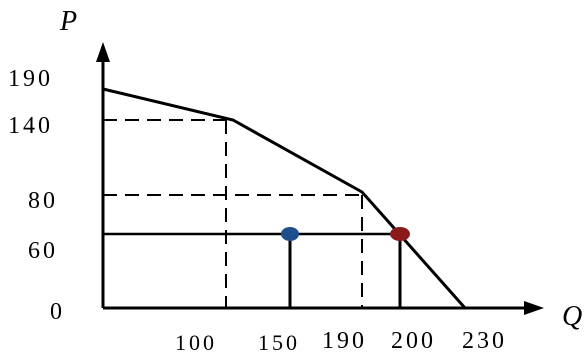 This screenshot has width=586, height=358. Describe the element at coordinates (43, 251) in the screenshot. I see `y-tick-60: 60` at that location.